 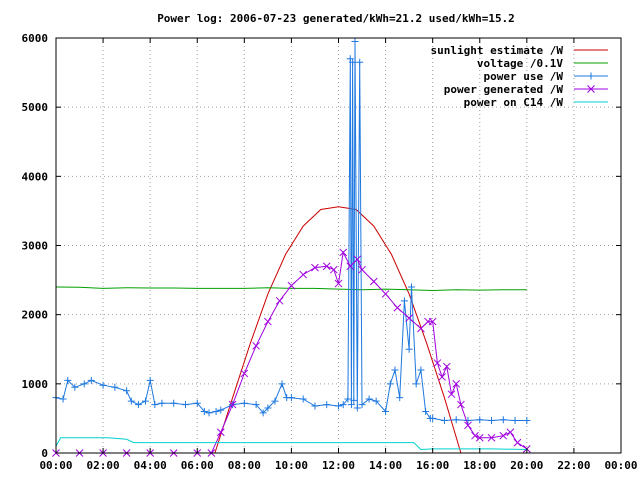 What do you see at coordinates (432, 465) in the screenshot?
I see `x-tick-label: 16:00` at bounding box center [432, 465].